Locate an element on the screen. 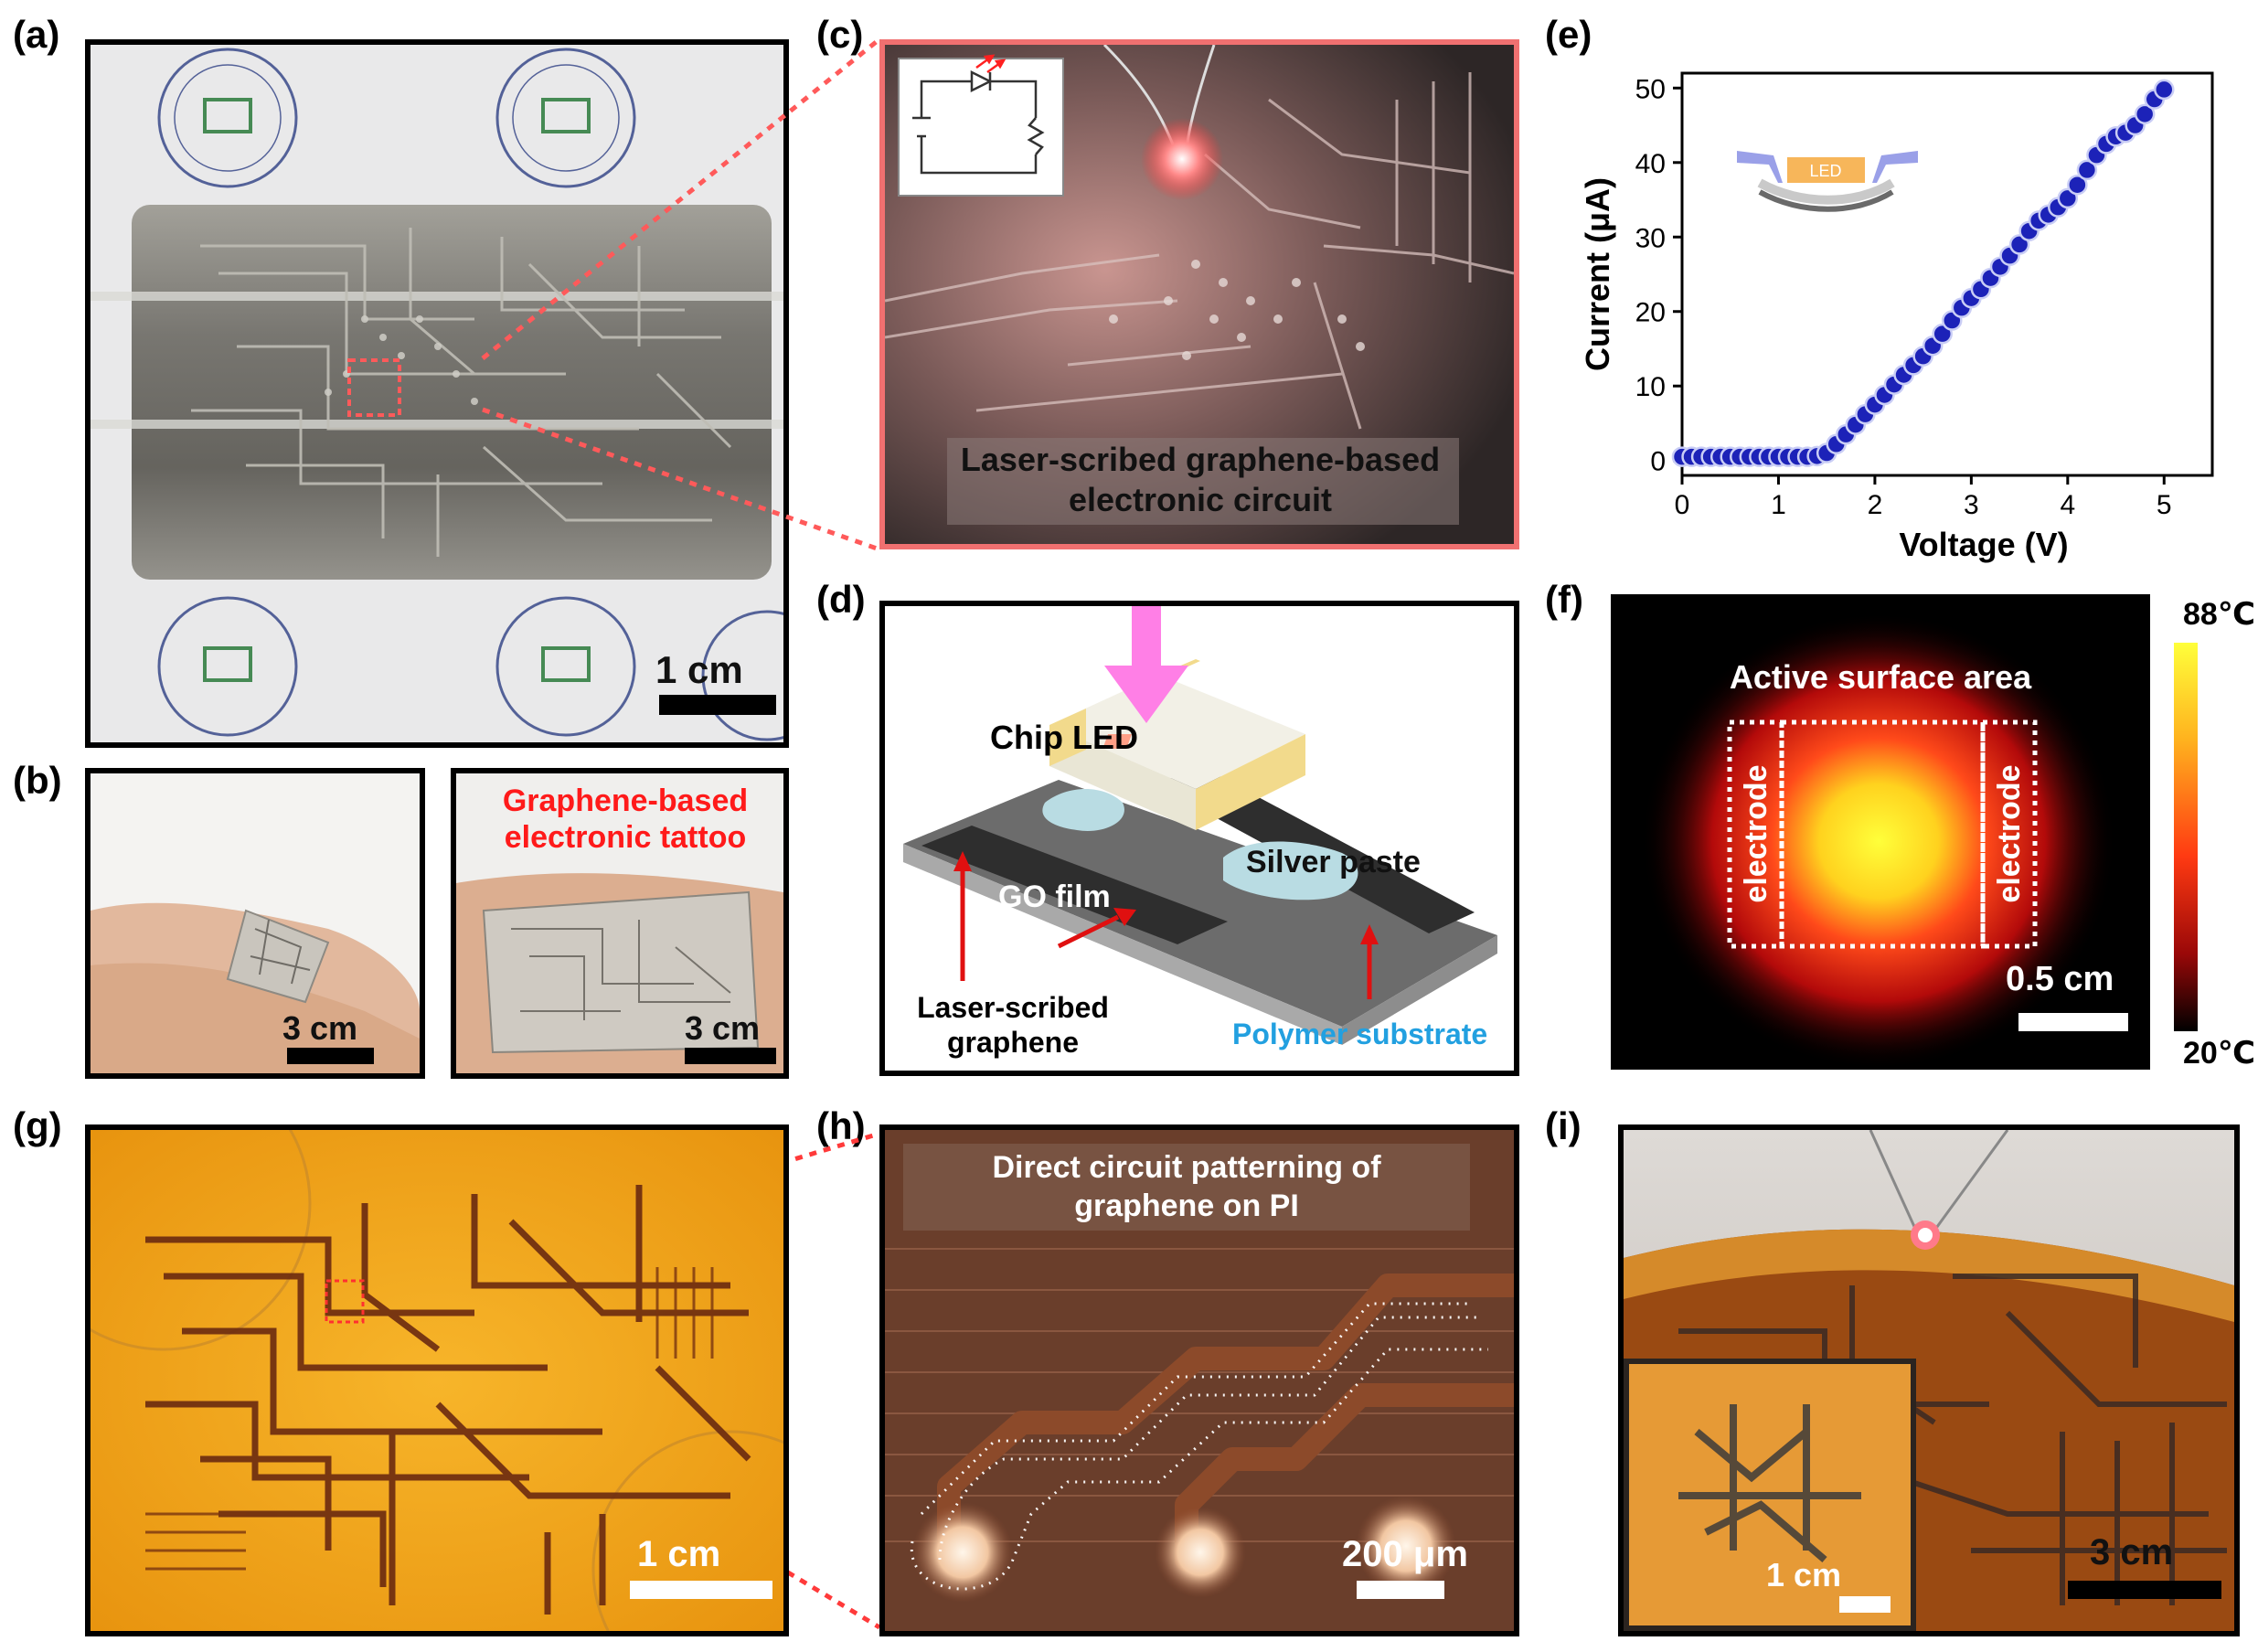  panel-b-left-scale-bar is located at coordinates (331, 1056).